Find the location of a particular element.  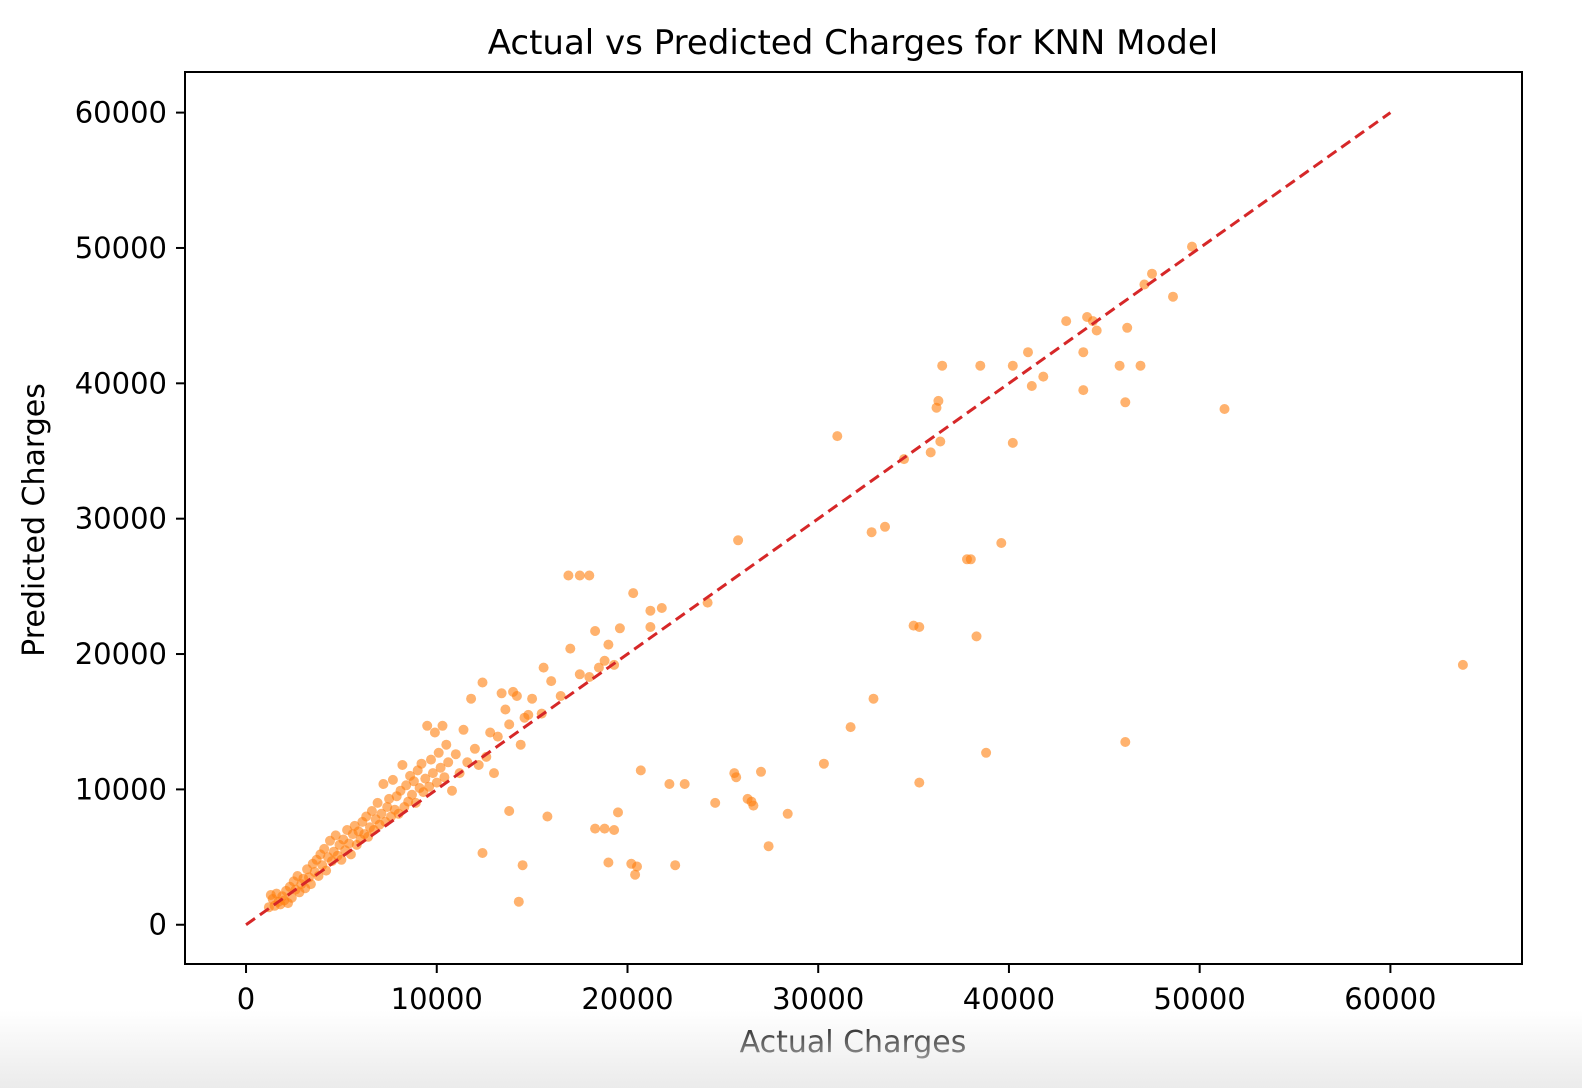

y-axis-label: Predicted Charges is located at coordinates (34, 520).